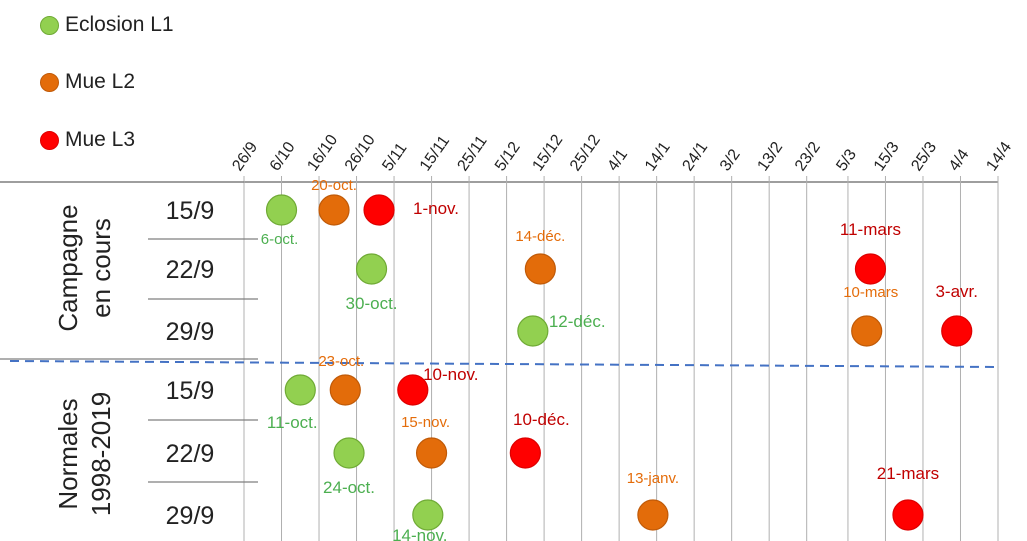 The height and width of the screenshot is (541, 1027). What do you see at coordinates (280, 239) in the screenshot?
I see `data-label: 6-oct.` at bounding box center [280, 239].